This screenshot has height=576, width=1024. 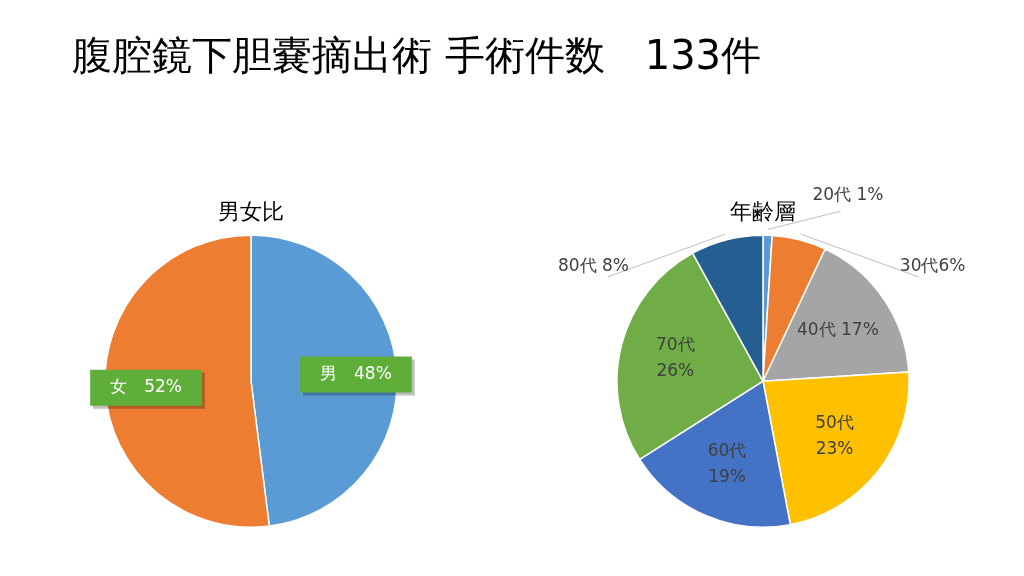 What do you see at coordinates (251, 211) in the screenshot?
I see `chart-title: 男女比` at bounding box center [251, 211].